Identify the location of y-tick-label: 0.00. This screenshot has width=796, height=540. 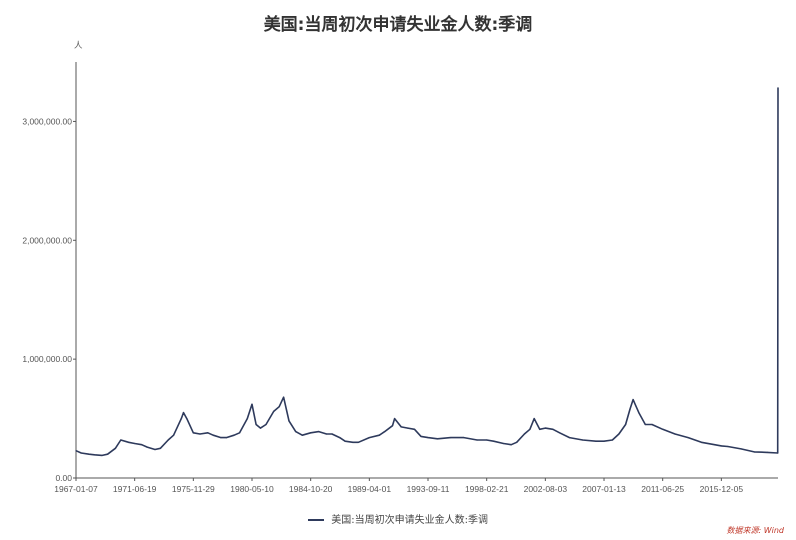
(63, 478).